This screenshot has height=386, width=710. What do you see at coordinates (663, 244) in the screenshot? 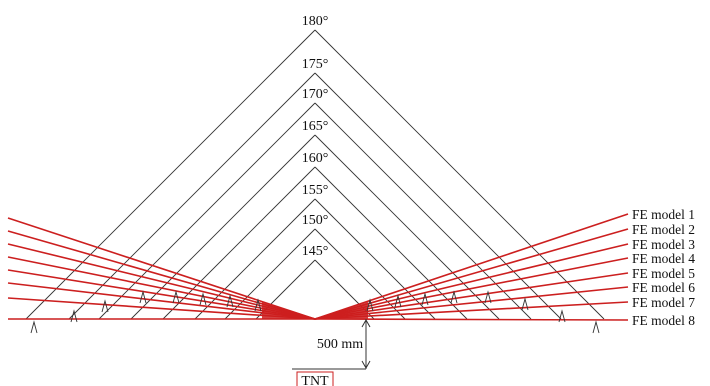
I see `fe-model-label: FE model 3` at bounding box center [663, 244].